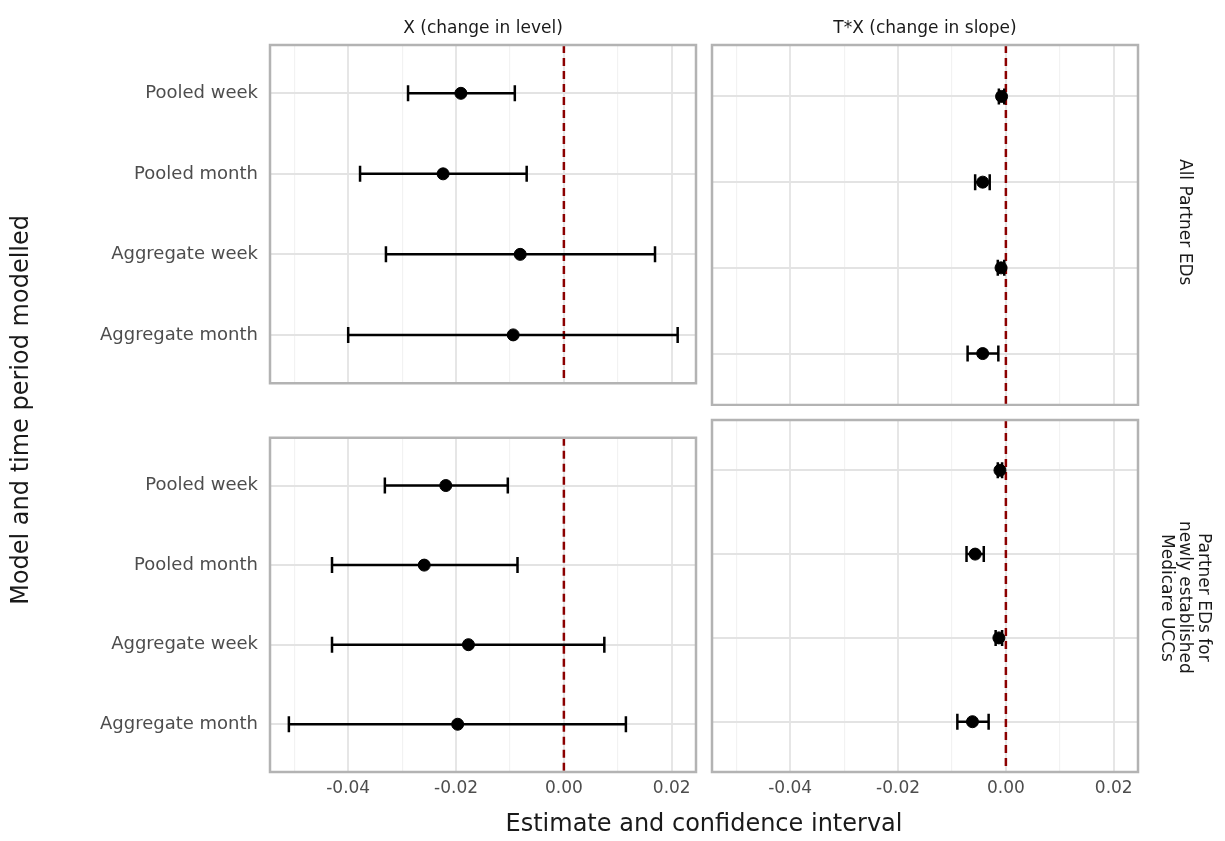  I want to click on x-axis-title: Estimate and confidence interval, so click(704, 823).